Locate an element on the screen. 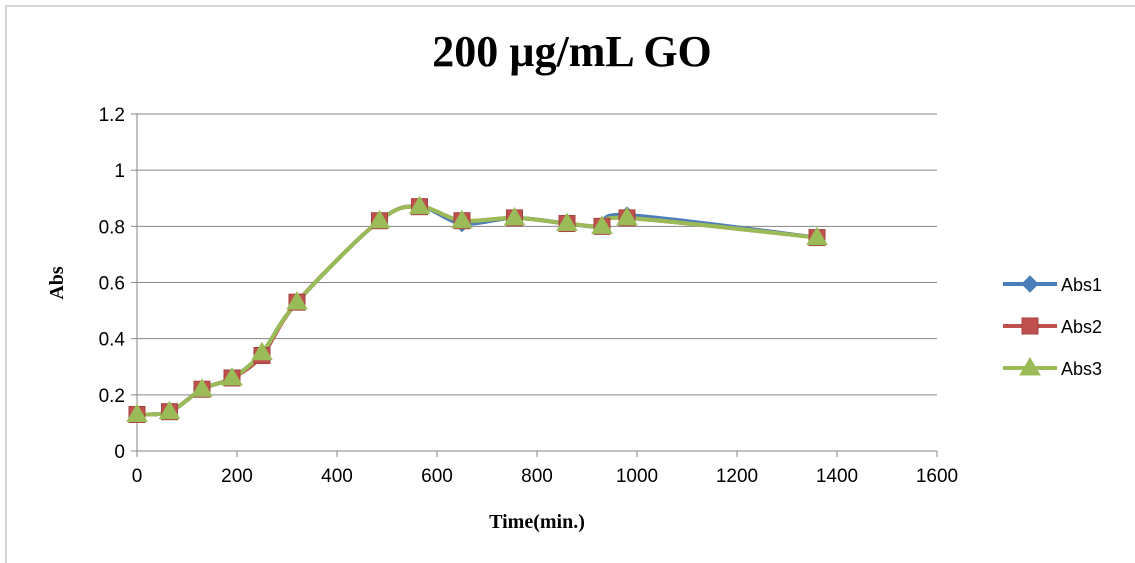  y-tick-label: 0.2 is located at coordinates (112, 396).